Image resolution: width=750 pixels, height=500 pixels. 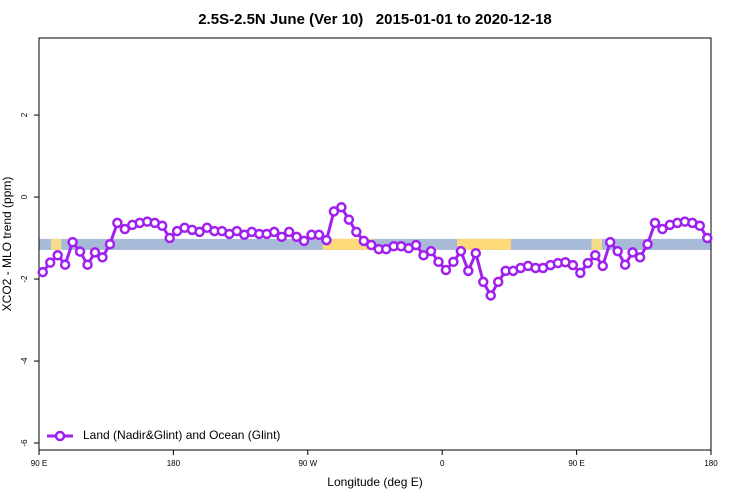 What do you see at coordinates (374, 482) in the screenshot?
I see `x-axis-title: Longitude (deg E)` at bounding box center [374, 482].